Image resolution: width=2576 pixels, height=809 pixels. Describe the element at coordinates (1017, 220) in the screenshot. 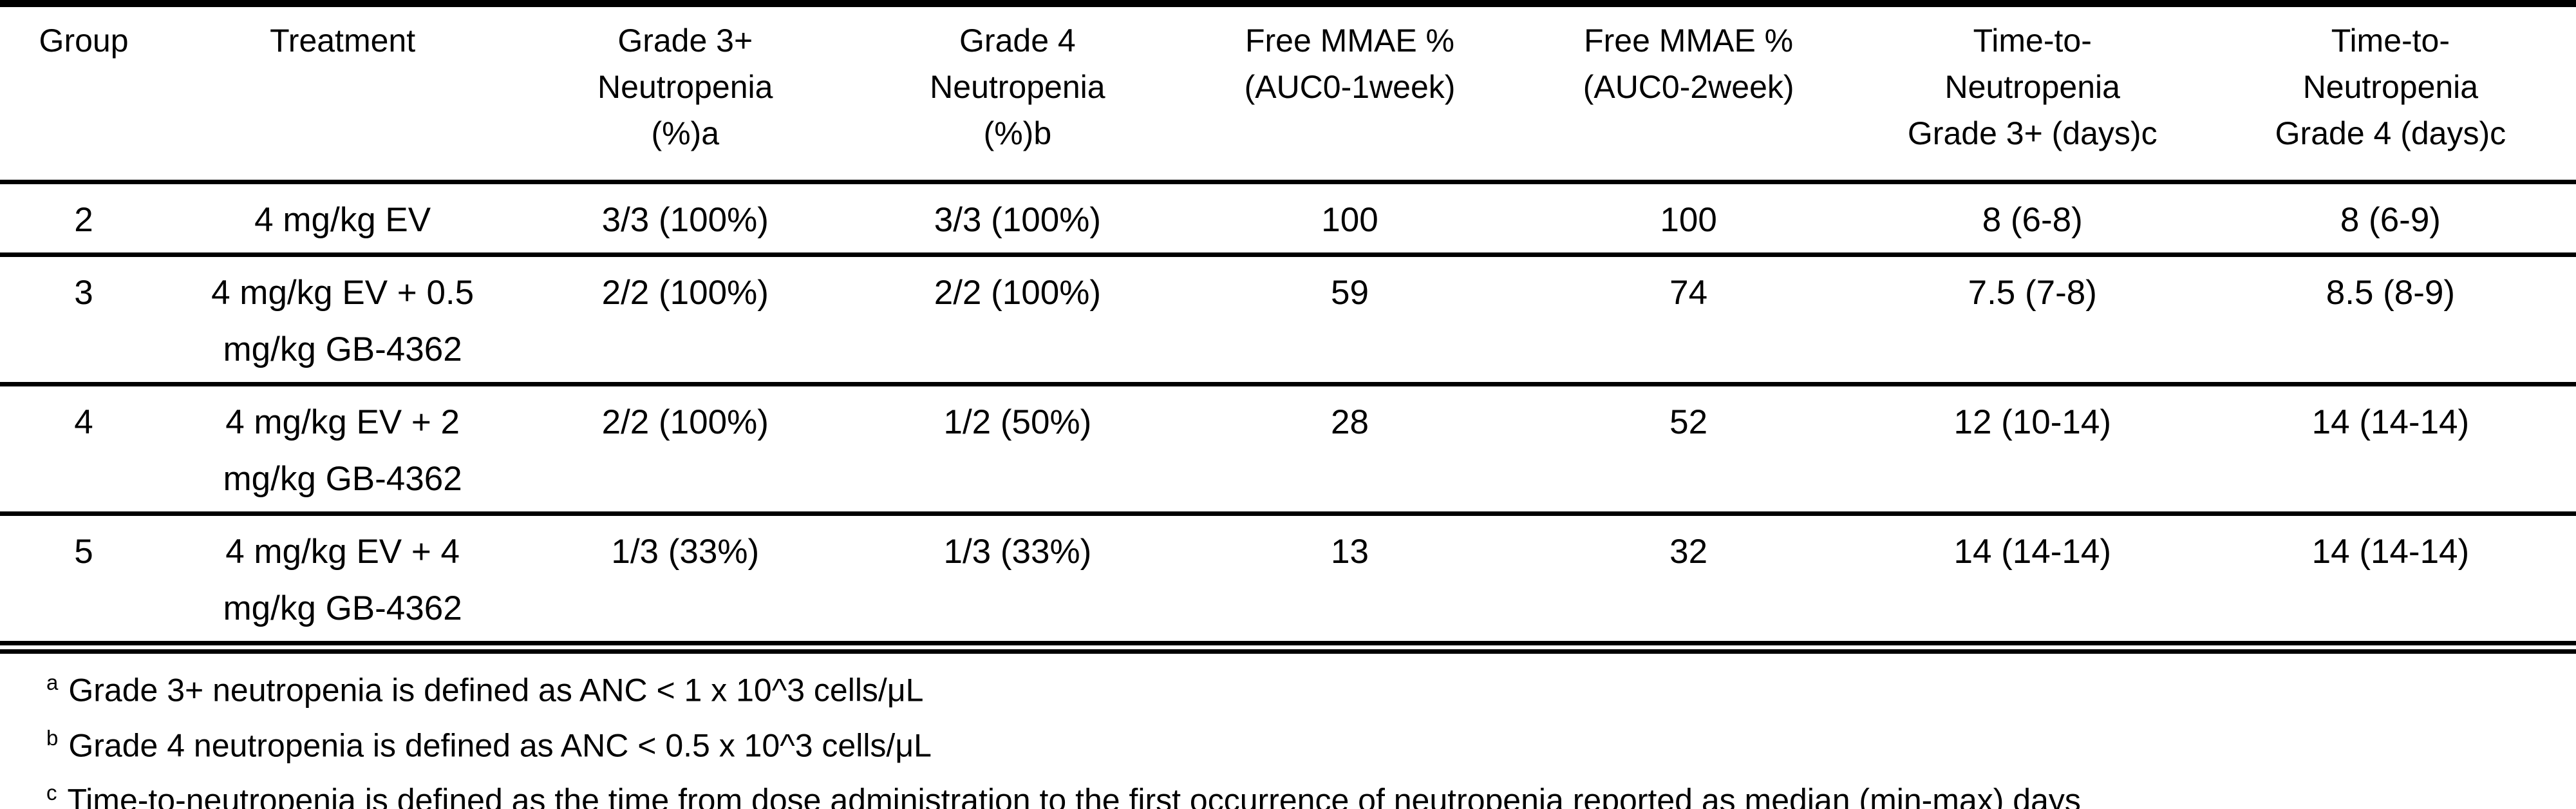

I see `cell-grade4-neutropenia: 3/3 (100%)` at that location.